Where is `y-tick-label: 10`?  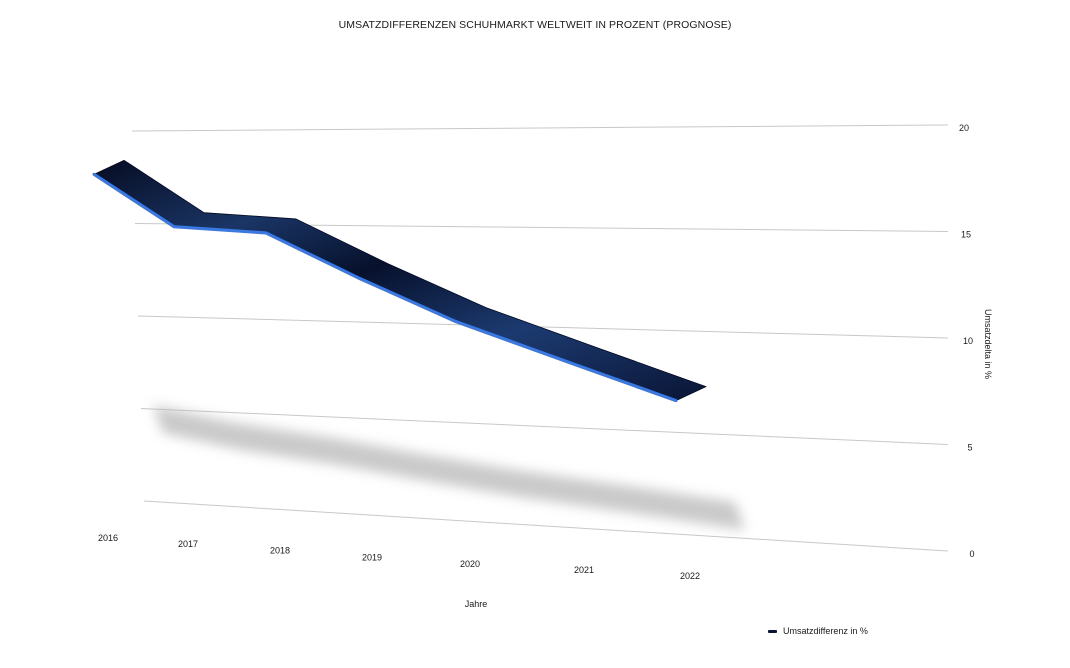
y-tick-label: 10 is located at coordinates (968, 341).